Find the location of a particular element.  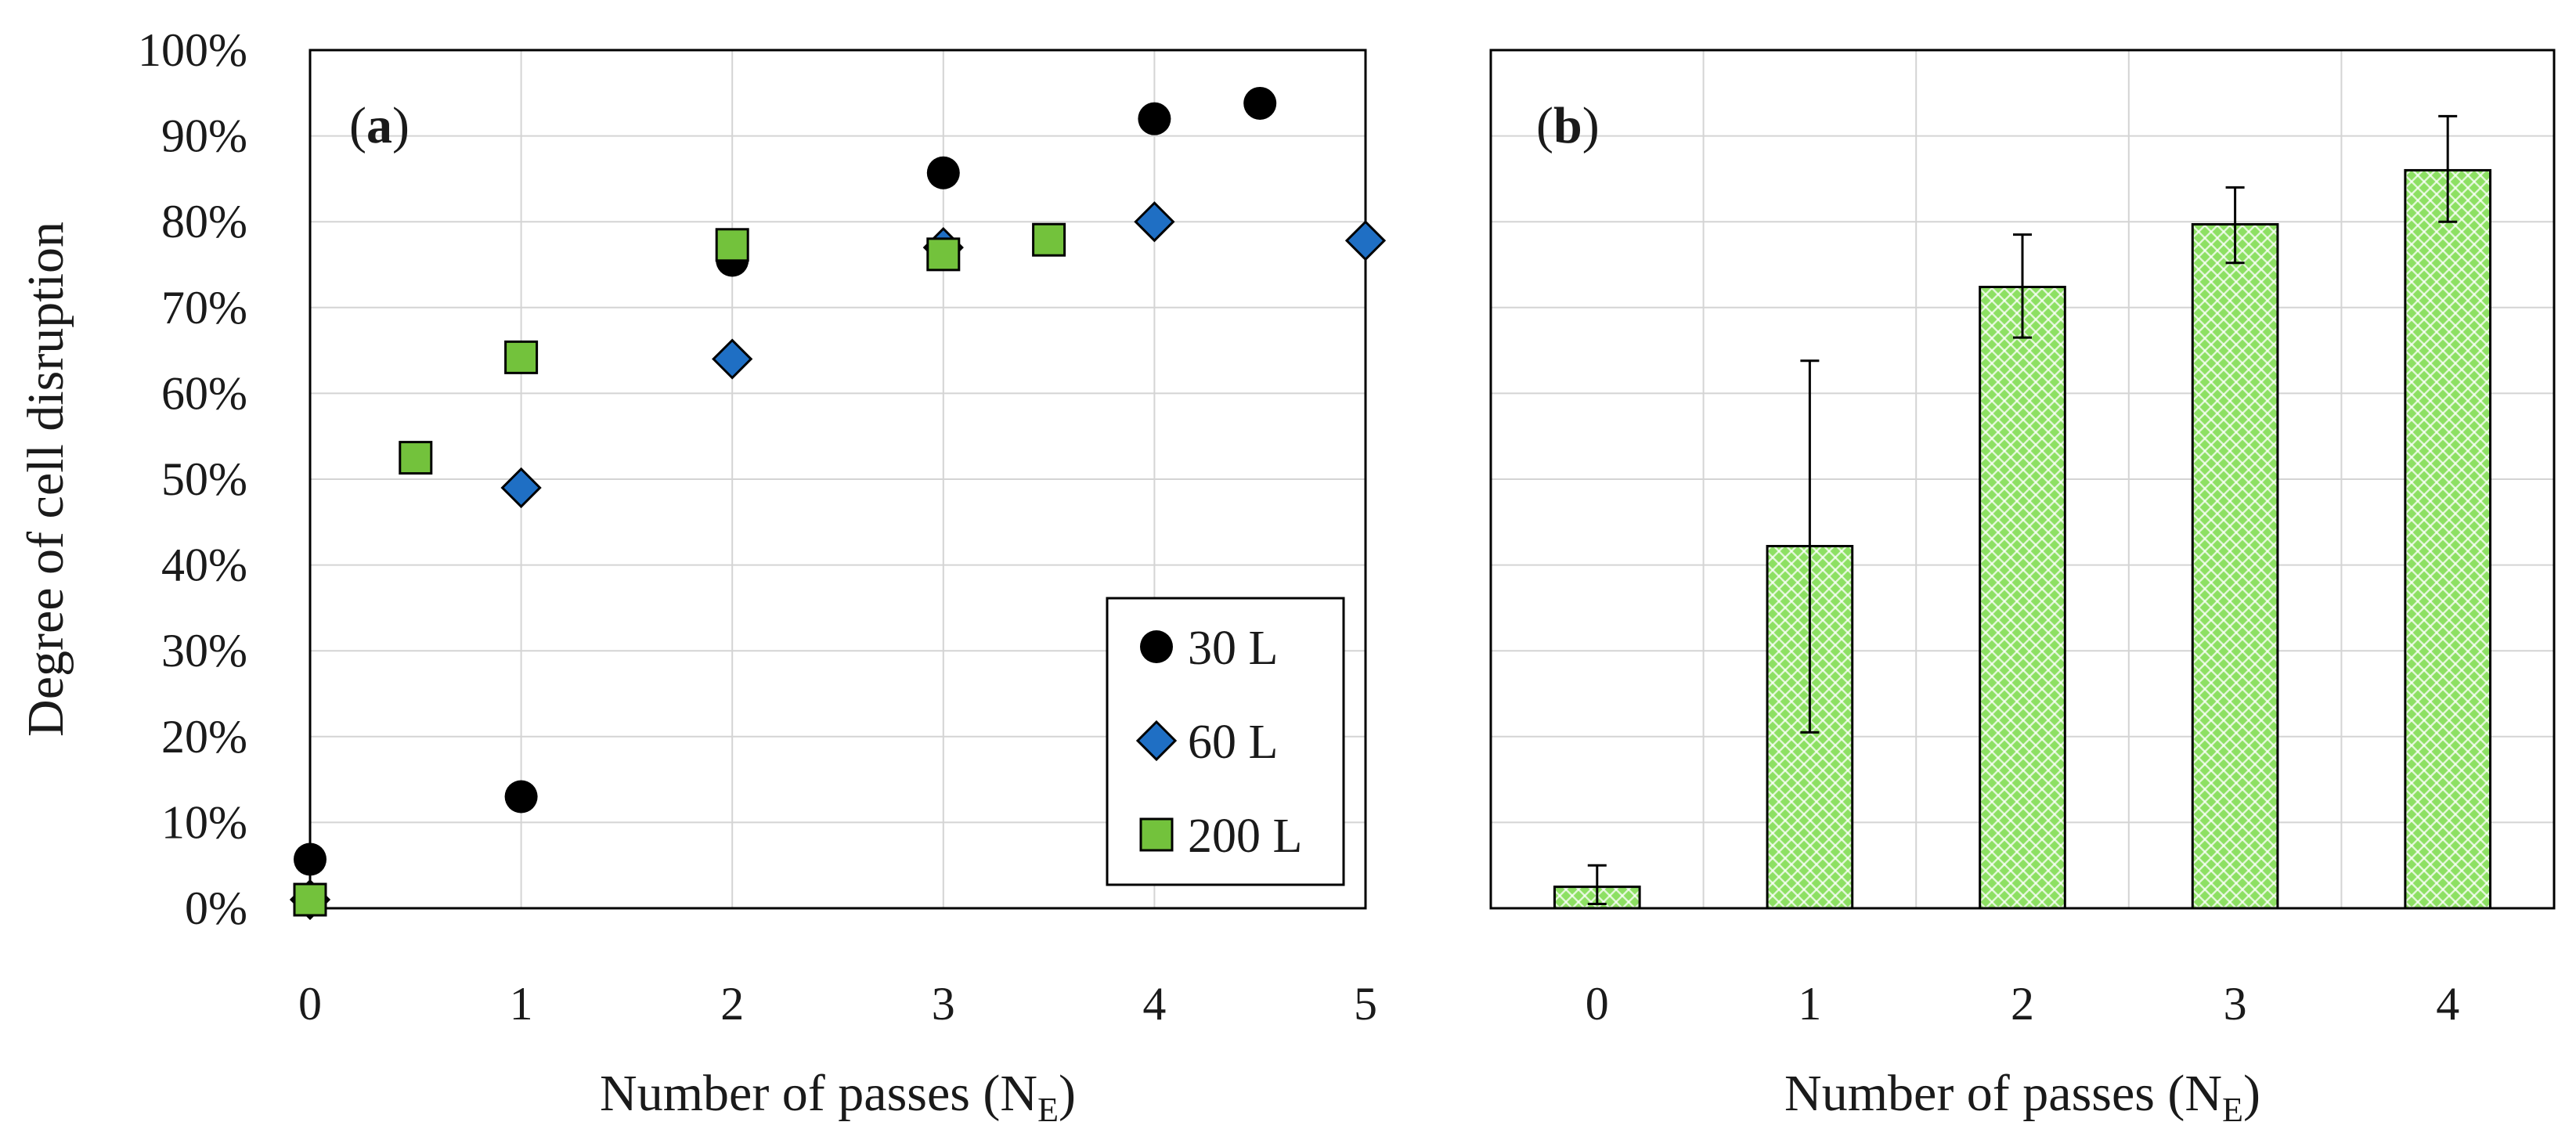

panel-a-y-tick-label: 100% is located at coordinates (192, 50).